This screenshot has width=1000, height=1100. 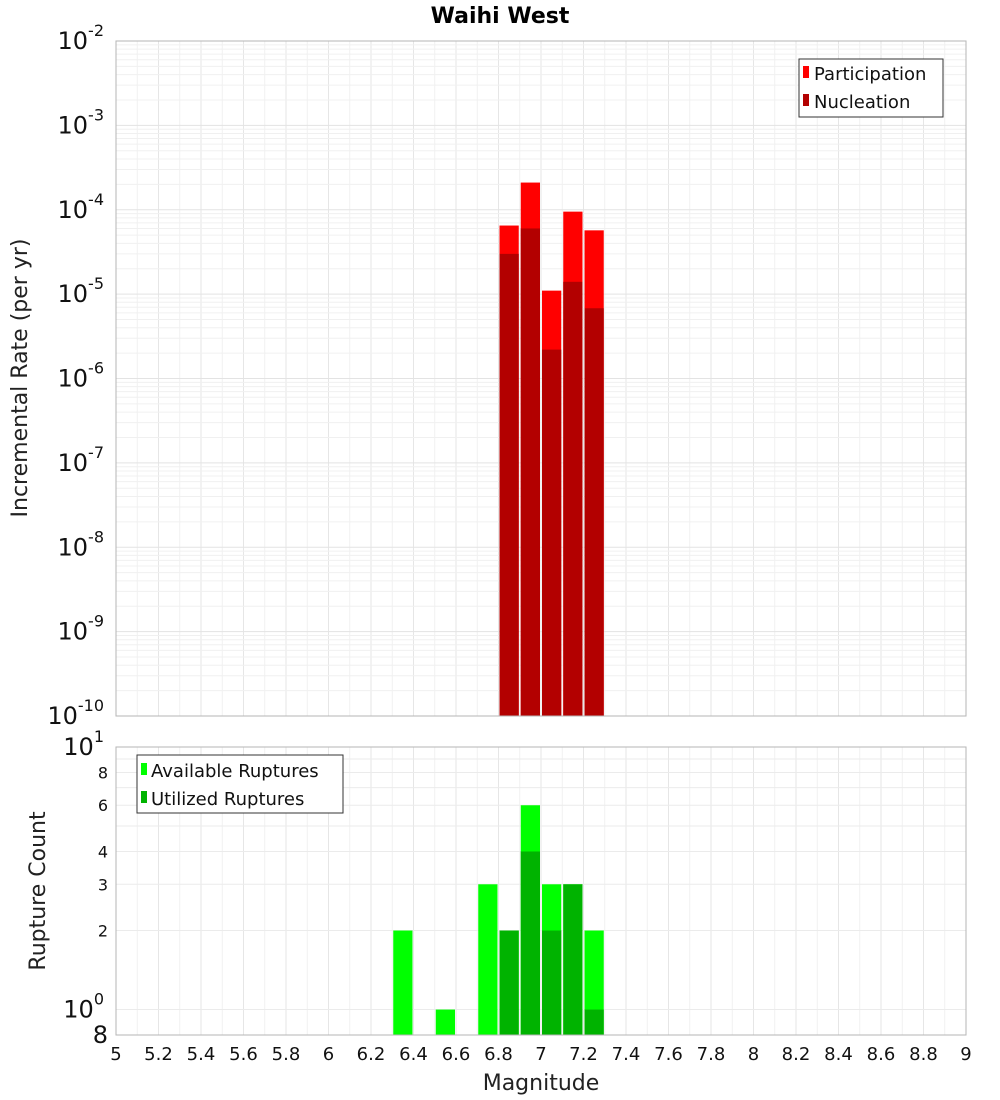 What do you see at coordinates (413, 1054) in the screenshot?
I see `x-tick-label: 6.4` at bounding box center [413, 1054].